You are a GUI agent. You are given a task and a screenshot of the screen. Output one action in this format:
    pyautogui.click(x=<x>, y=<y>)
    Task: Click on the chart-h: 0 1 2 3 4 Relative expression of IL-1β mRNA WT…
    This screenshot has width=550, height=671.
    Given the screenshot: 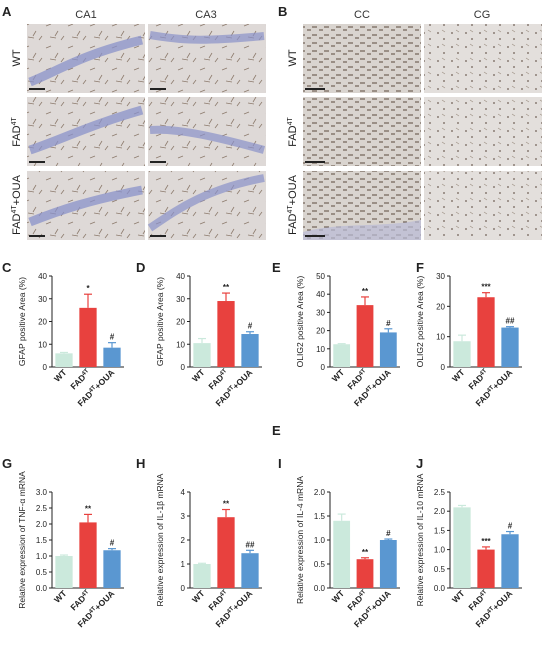 What is the action you would take?
    pyautogui.click(x=208, y=551)
    